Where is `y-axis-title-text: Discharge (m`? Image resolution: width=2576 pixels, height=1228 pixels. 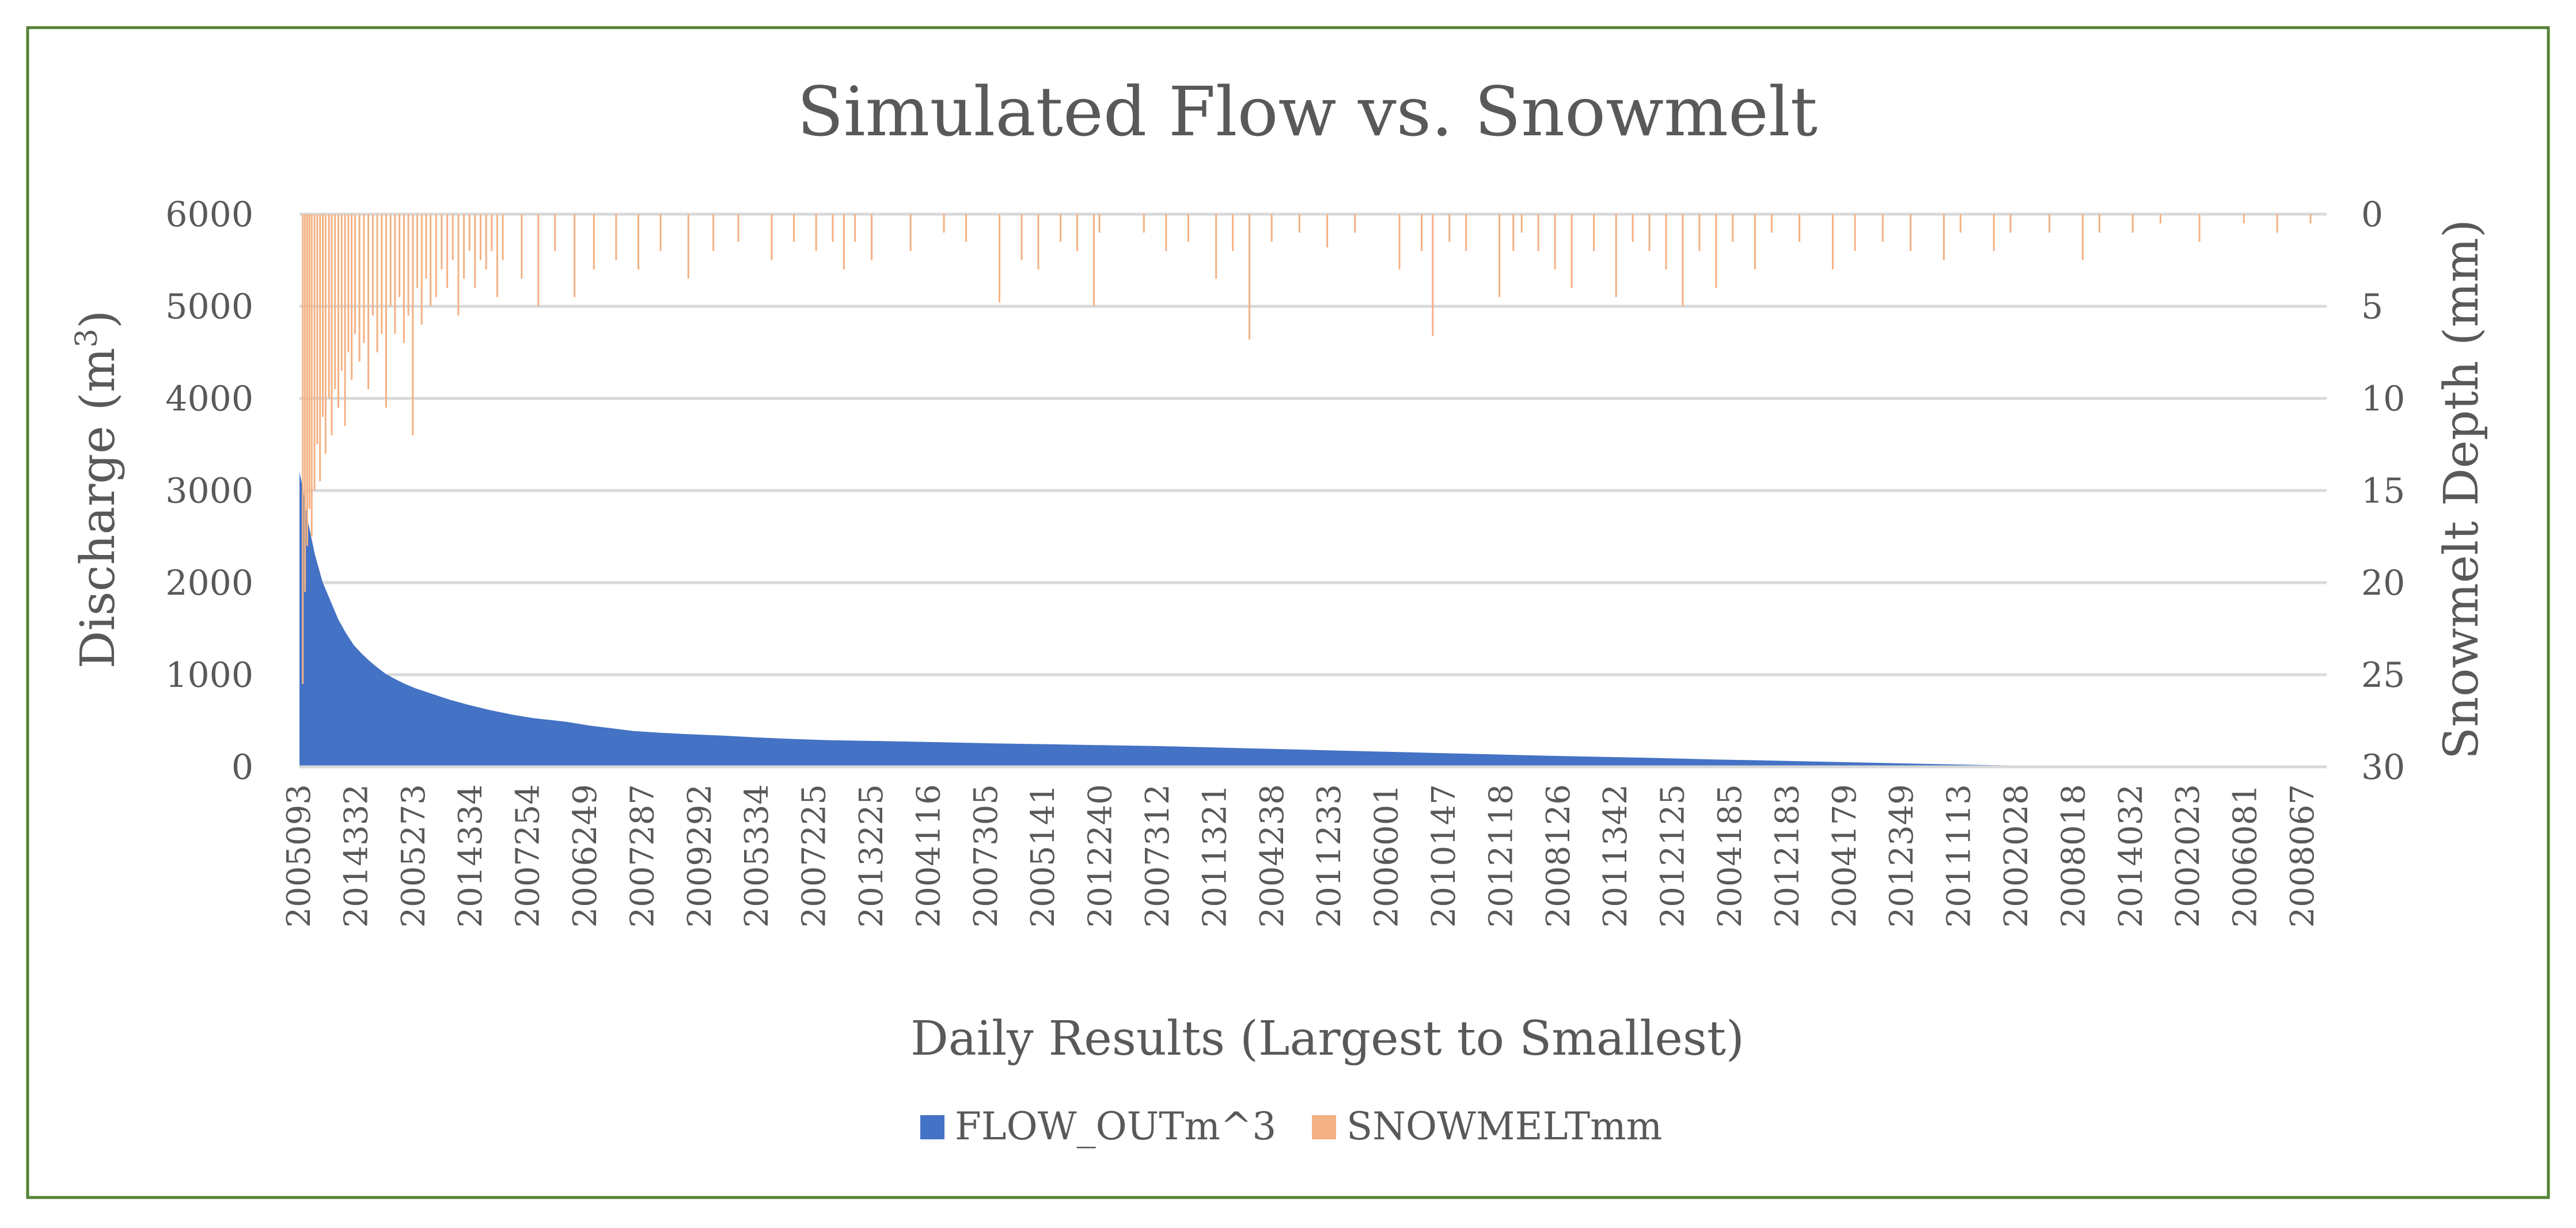 y-axis-title-text: Discharge (m is located at coordinates (99, 508).